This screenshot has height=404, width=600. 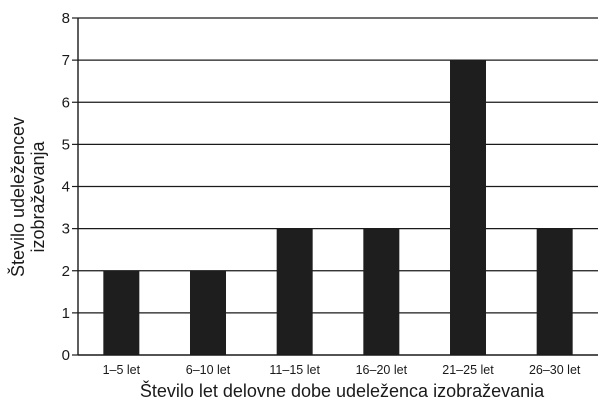 I want to click on x-tick-label-1: 1–5 let, so click(x=122, y=370).